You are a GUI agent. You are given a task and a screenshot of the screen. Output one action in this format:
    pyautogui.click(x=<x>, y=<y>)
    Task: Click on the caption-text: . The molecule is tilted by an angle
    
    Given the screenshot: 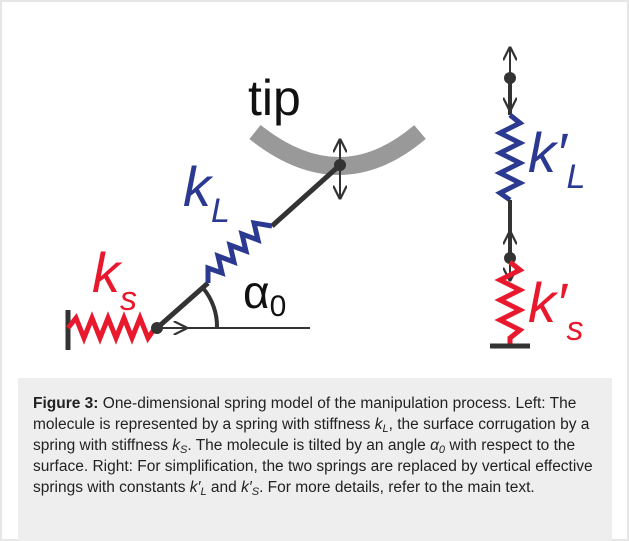 What is the action you would take?
    pyautogui.click(x=309, y=445)
    